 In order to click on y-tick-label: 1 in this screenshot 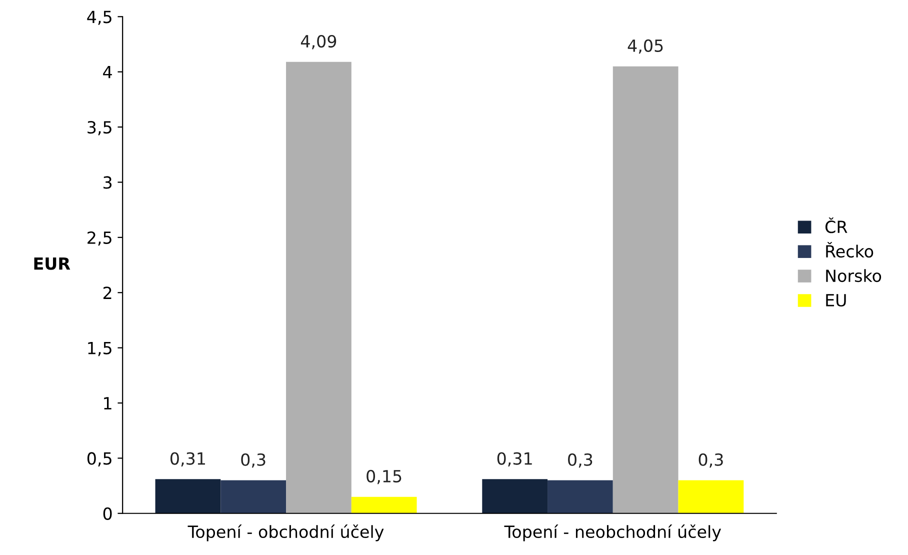, I will do `click(108, 403)`.